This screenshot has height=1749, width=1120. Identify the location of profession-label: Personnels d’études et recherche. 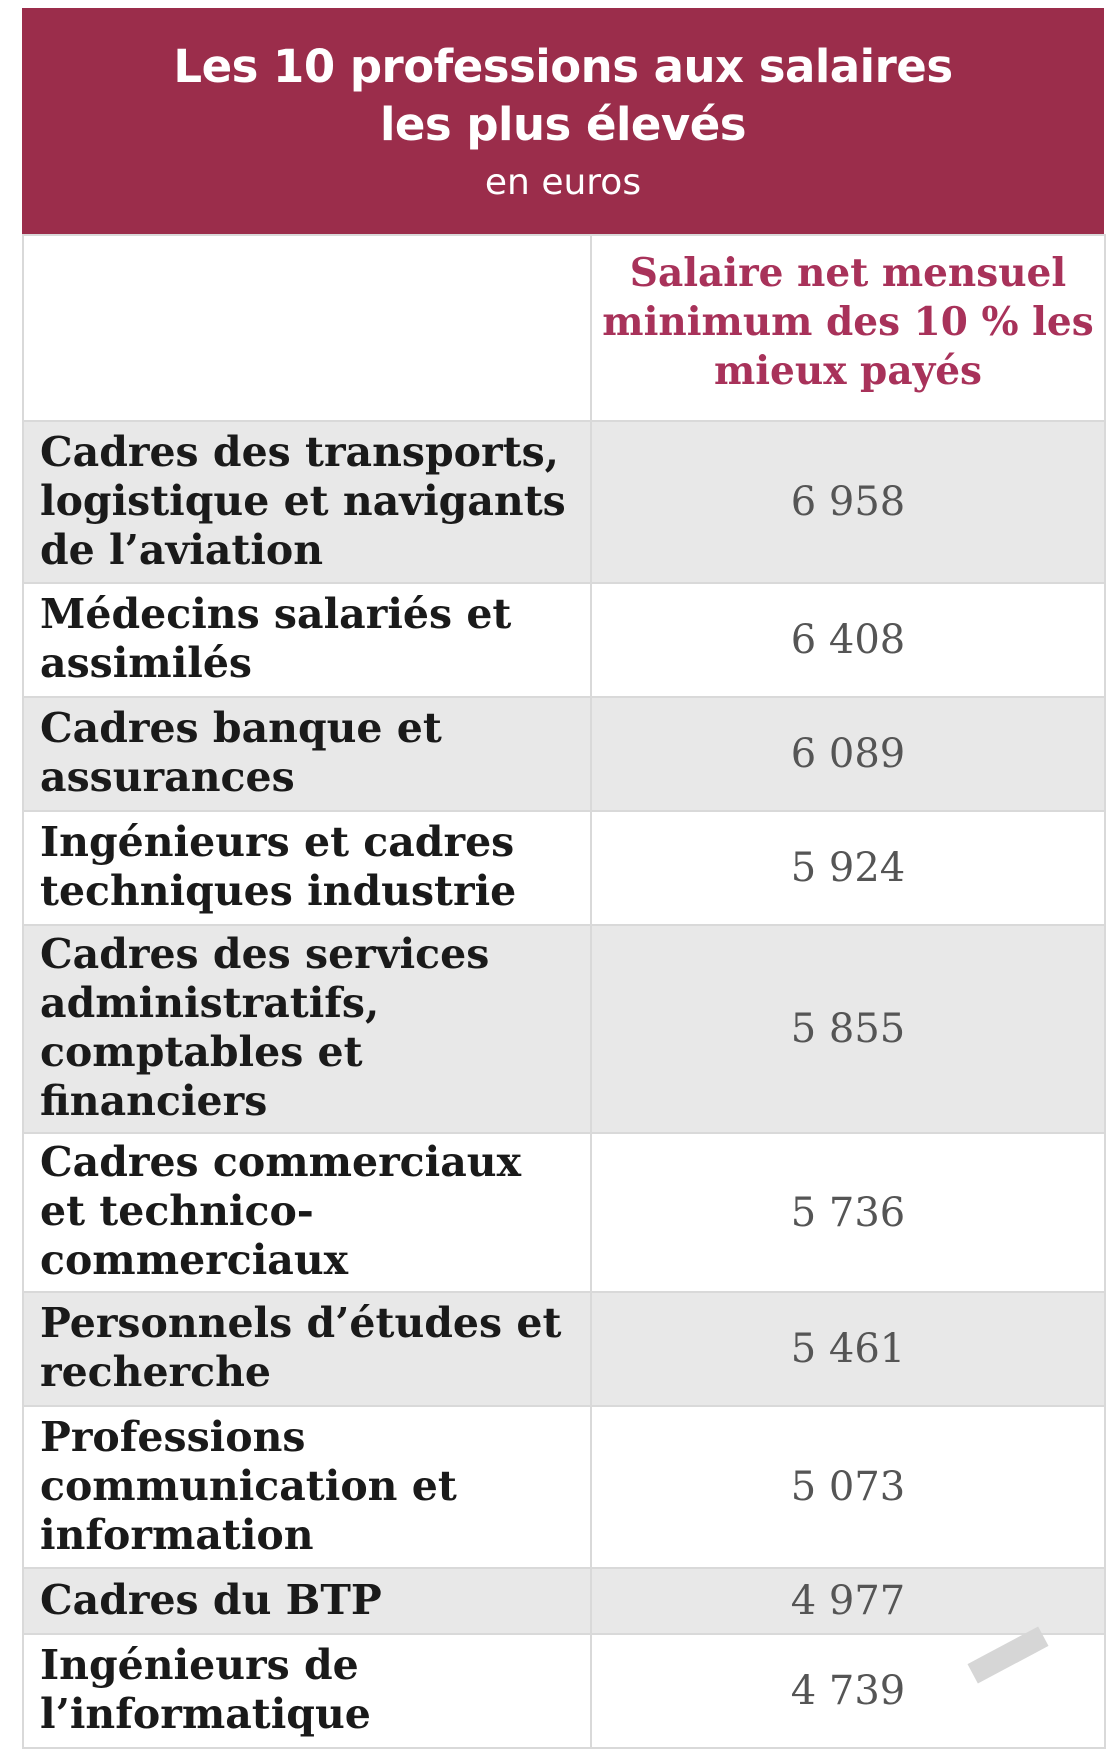
(307, 1349).